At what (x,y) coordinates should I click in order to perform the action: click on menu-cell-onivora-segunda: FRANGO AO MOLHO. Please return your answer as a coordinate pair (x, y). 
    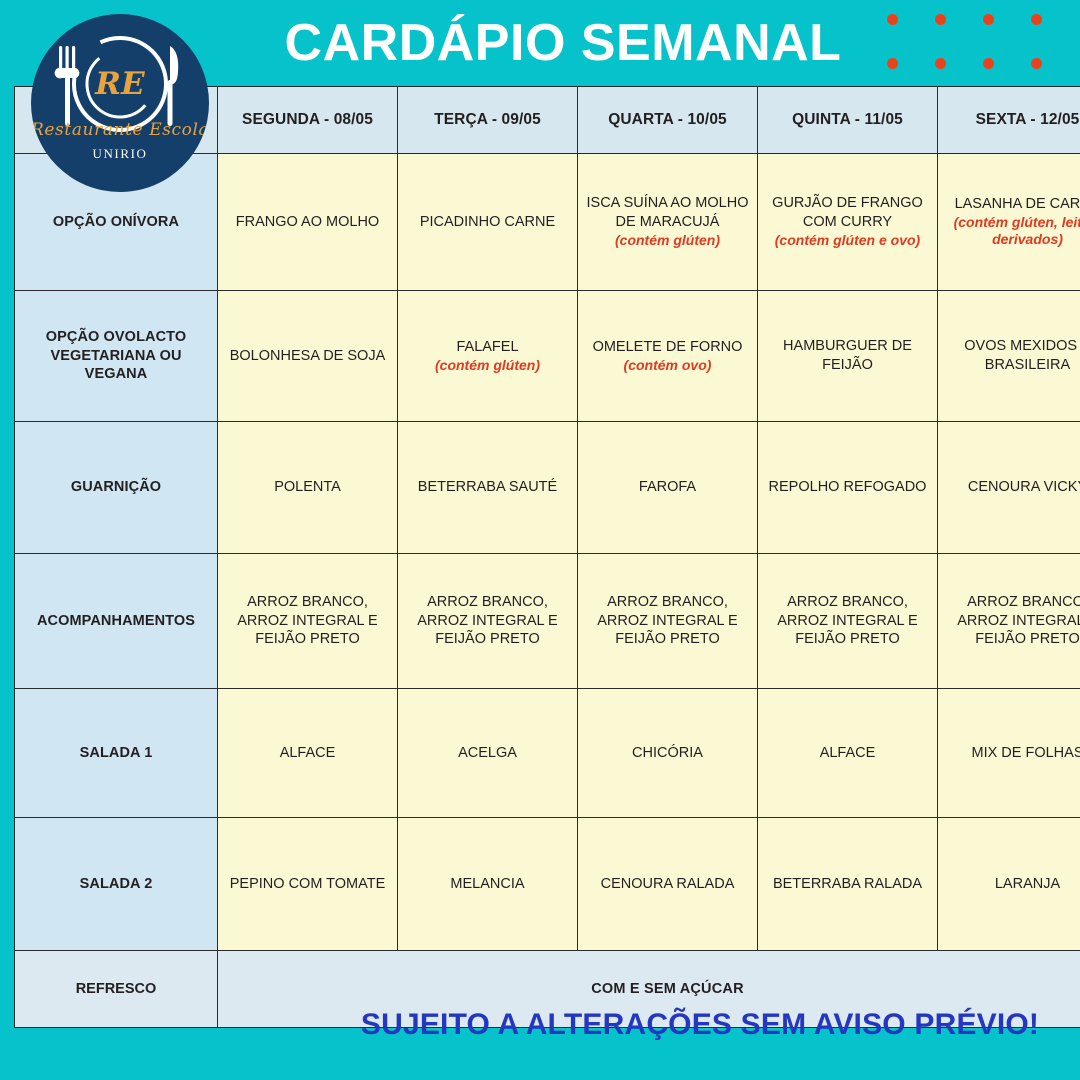
    Looking at the image, I should click on (307, 222).